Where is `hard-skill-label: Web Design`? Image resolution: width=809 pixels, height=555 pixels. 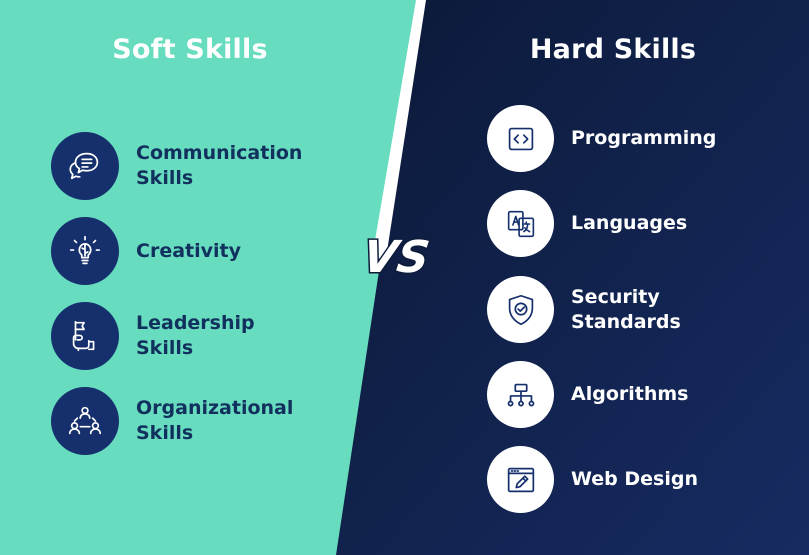
hard-skill-label: Web Design is located at coordinates (634, 479).